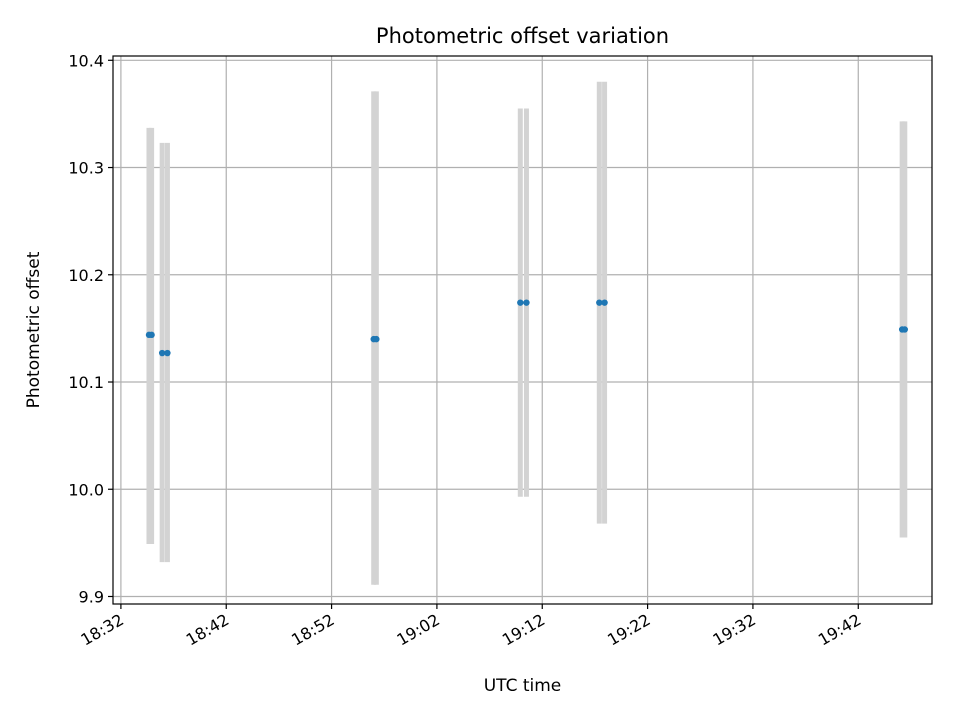 The height and width of the screenshot is (720, 960). I want to click on x-axis-label: UTC time, so click(523, 686).